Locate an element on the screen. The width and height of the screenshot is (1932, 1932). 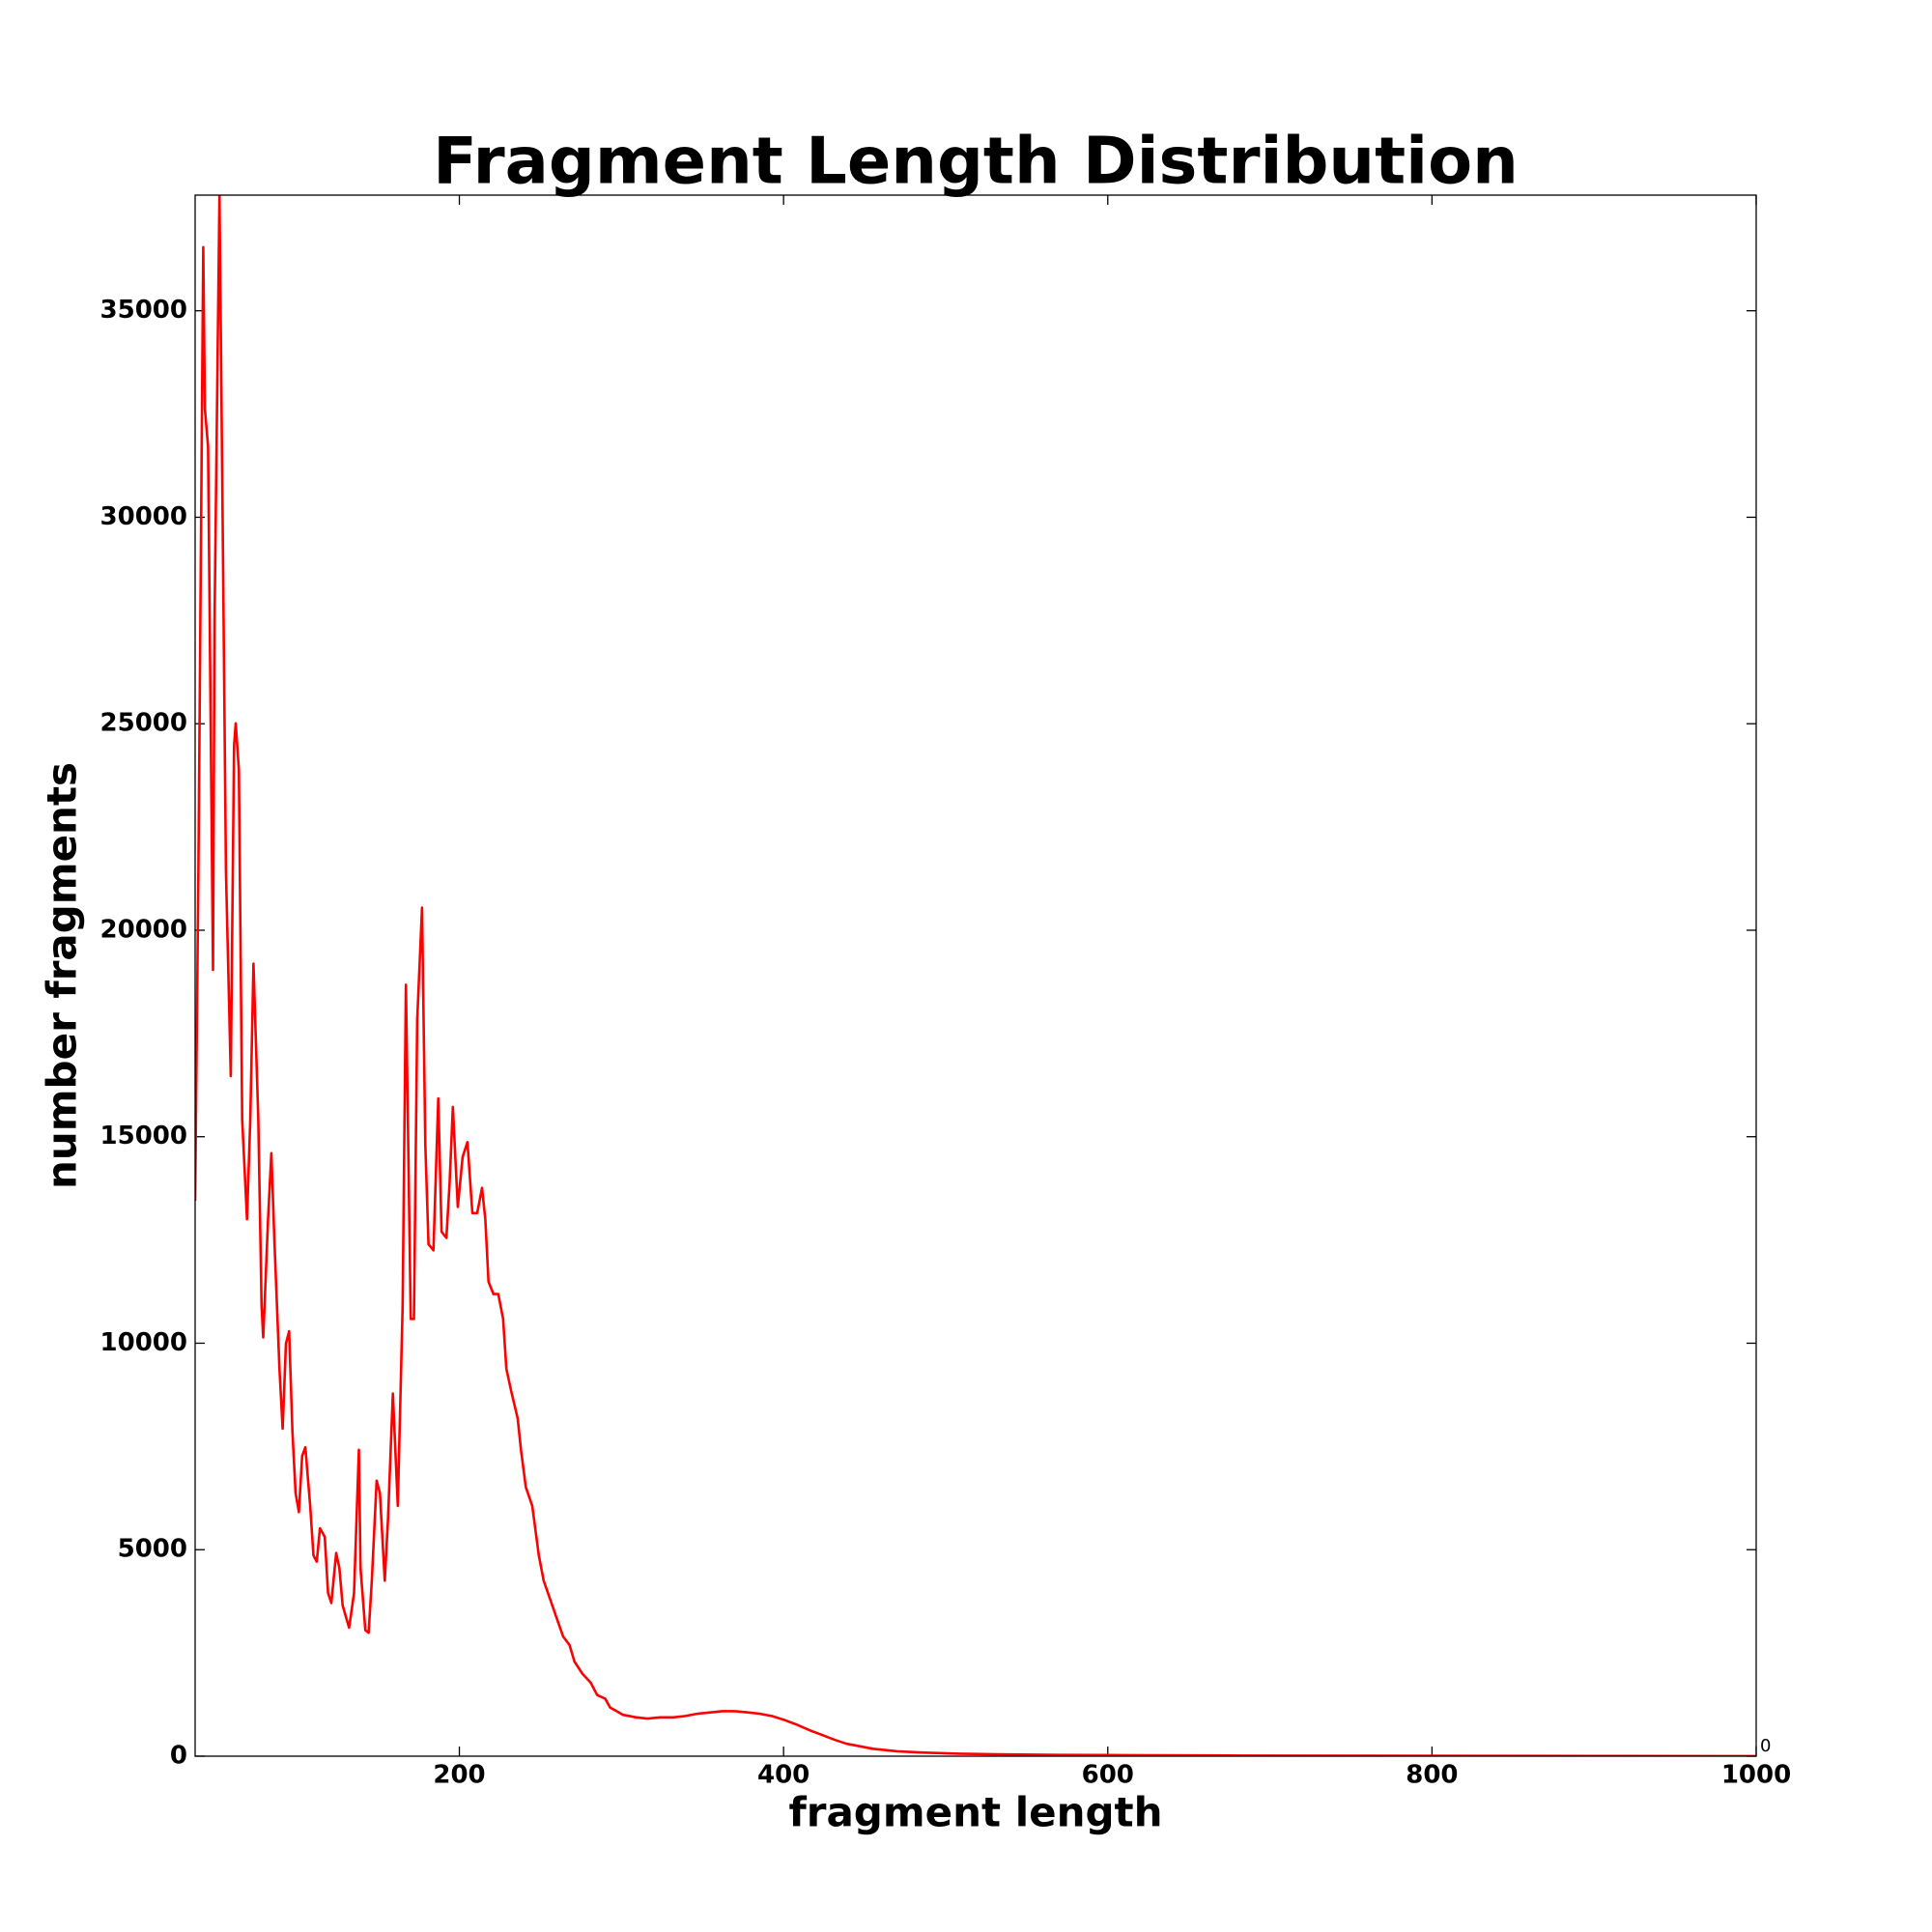
y-tick-label: 35000 is located at coordinates (143, 310).